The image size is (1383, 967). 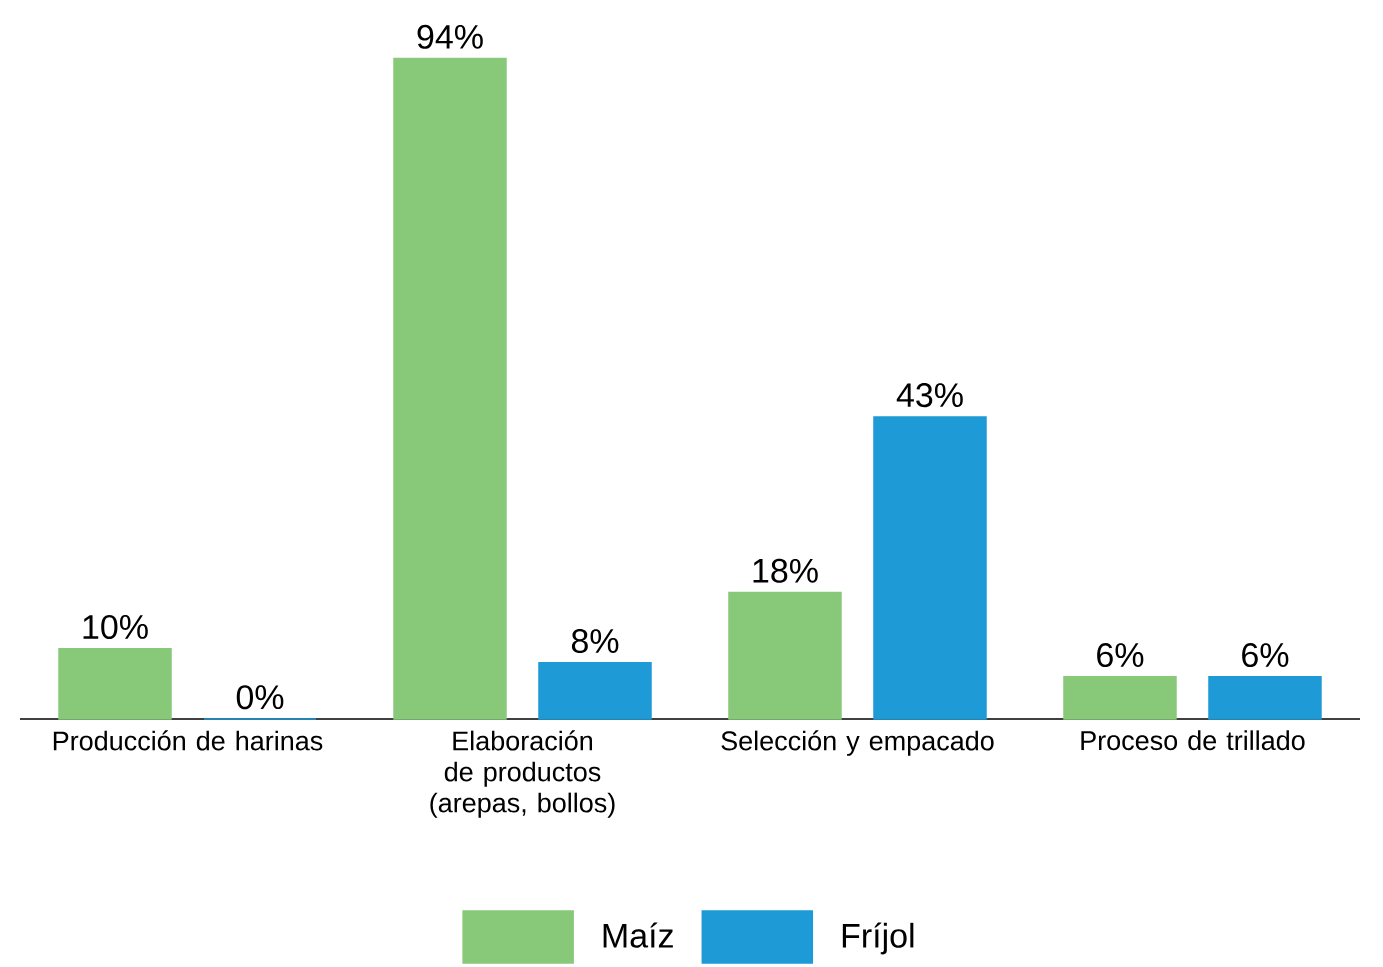 What do you see at coordinates (260, 697) in the screenshot?
I see `data-label: 0%` at bounding box center [260, 697].